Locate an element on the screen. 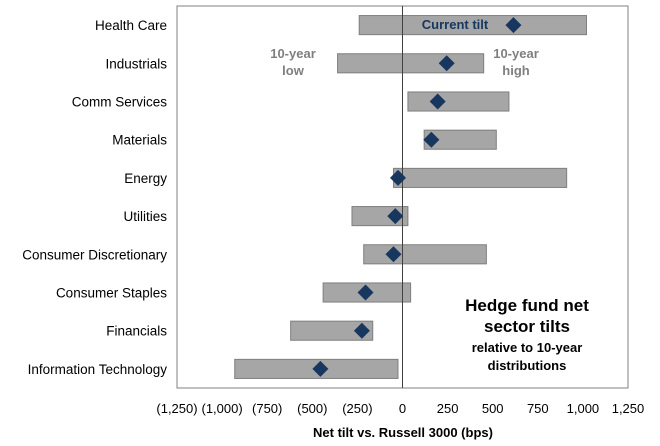 The image size is (660, 446). ten-year-high-annotation-line1: 10-year is located at coordinates (516, 53).